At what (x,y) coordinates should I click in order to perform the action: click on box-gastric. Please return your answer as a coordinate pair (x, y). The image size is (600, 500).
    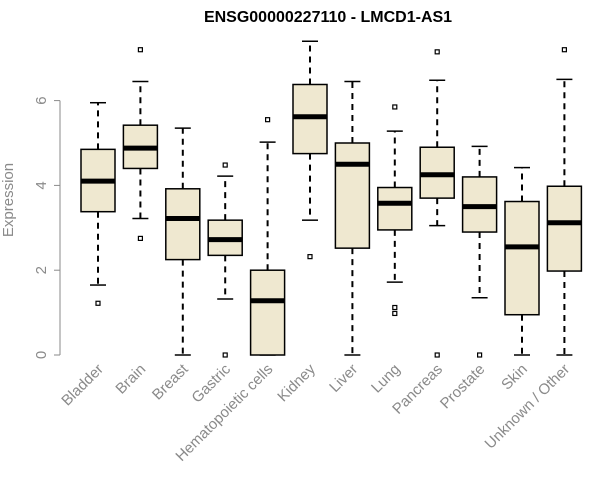
    Looking at the image, I should click on (225, 260).